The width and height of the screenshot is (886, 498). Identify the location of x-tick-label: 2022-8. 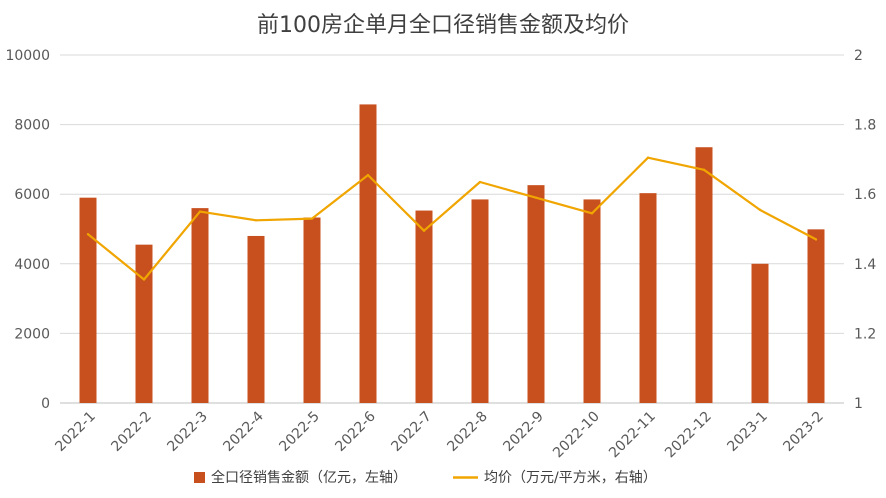
(467, 432).